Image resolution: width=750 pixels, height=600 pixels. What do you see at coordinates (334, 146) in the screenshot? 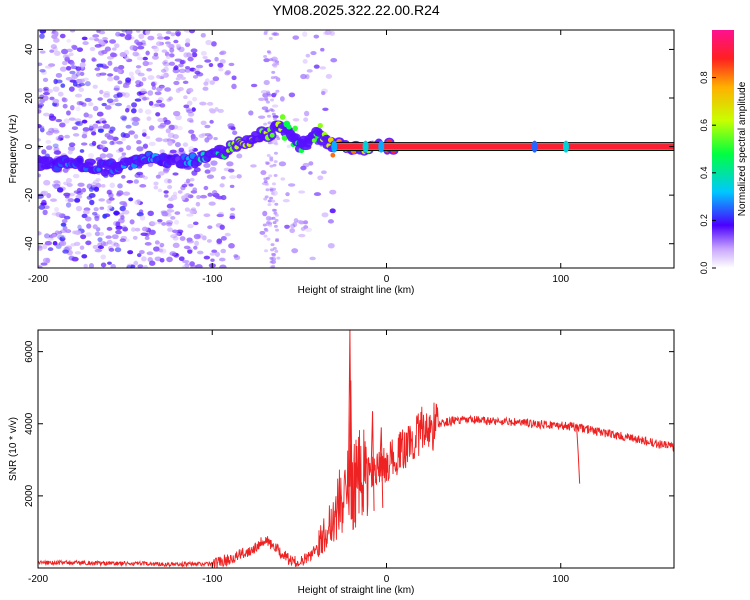
I see `carrier-blip` at bounding box center [334, 146].